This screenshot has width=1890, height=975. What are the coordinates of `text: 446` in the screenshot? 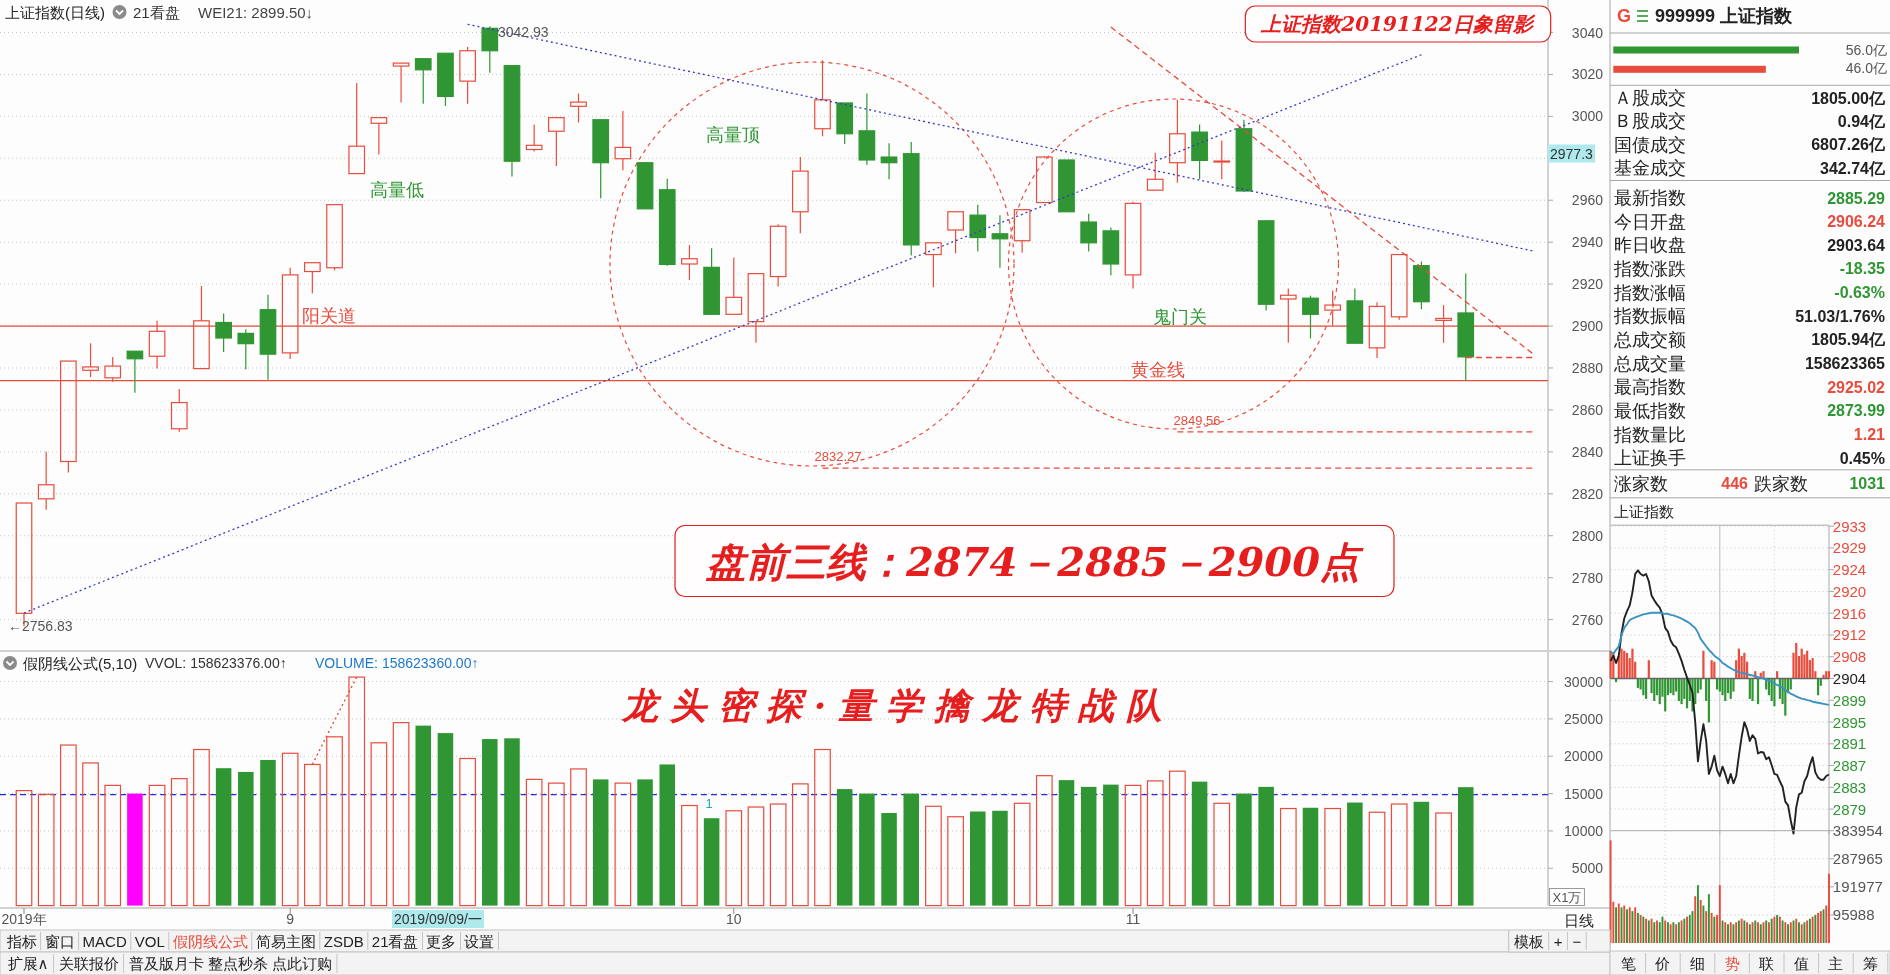 It's located at (1734, 483).